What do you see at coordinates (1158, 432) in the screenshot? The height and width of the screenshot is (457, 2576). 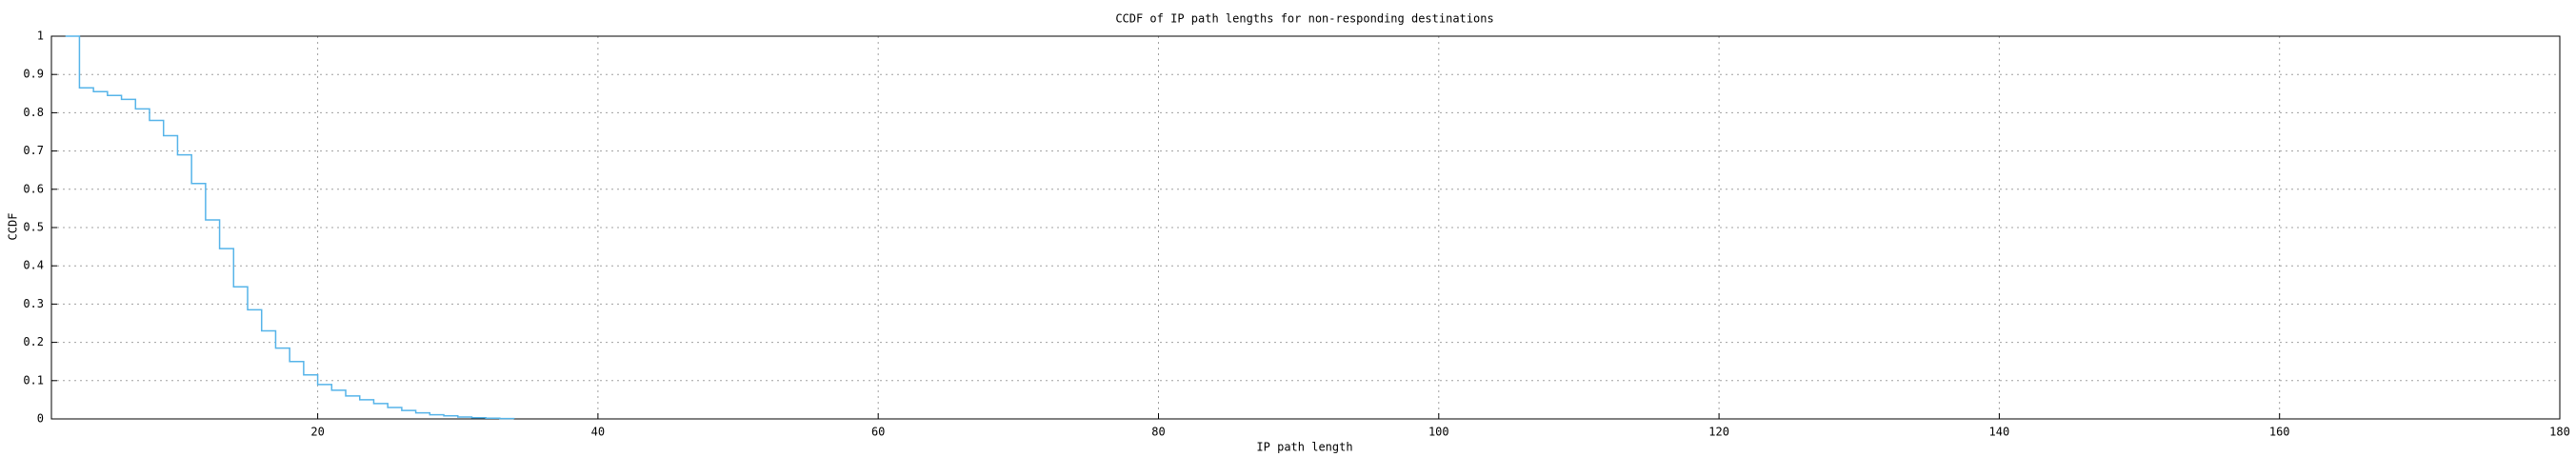 I see `x-tick-label: 80` at bounding box center [1158, 432].